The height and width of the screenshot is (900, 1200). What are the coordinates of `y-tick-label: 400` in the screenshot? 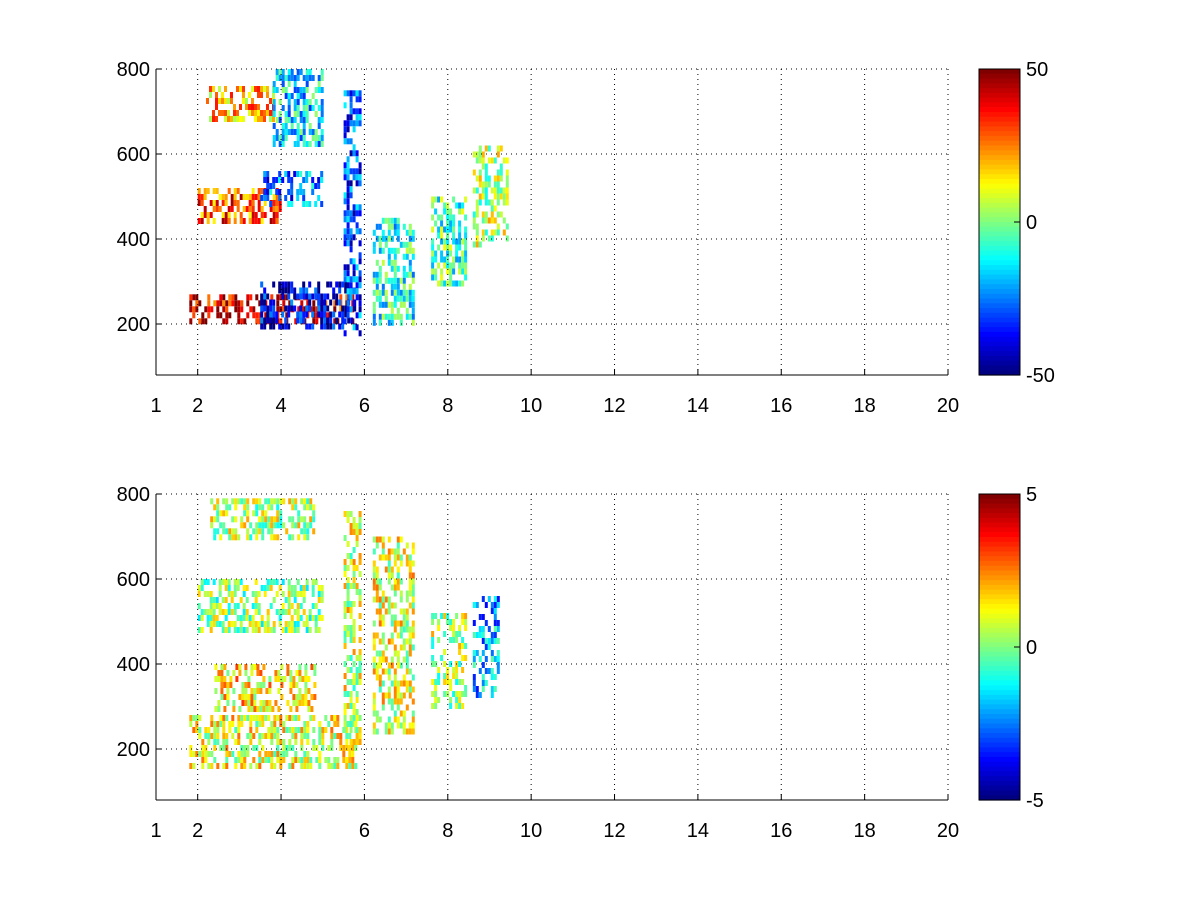 It's located at (133, 665).